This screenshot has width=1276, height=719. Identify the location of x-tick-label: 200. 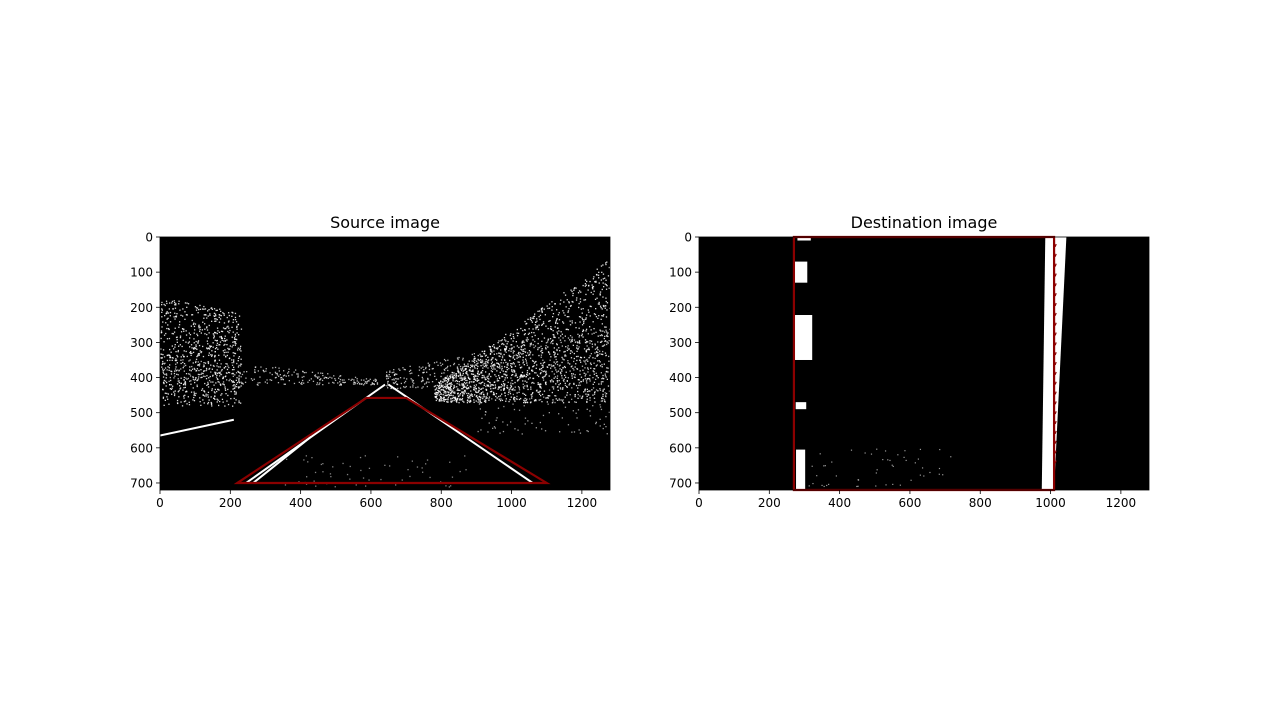
(769, 503).